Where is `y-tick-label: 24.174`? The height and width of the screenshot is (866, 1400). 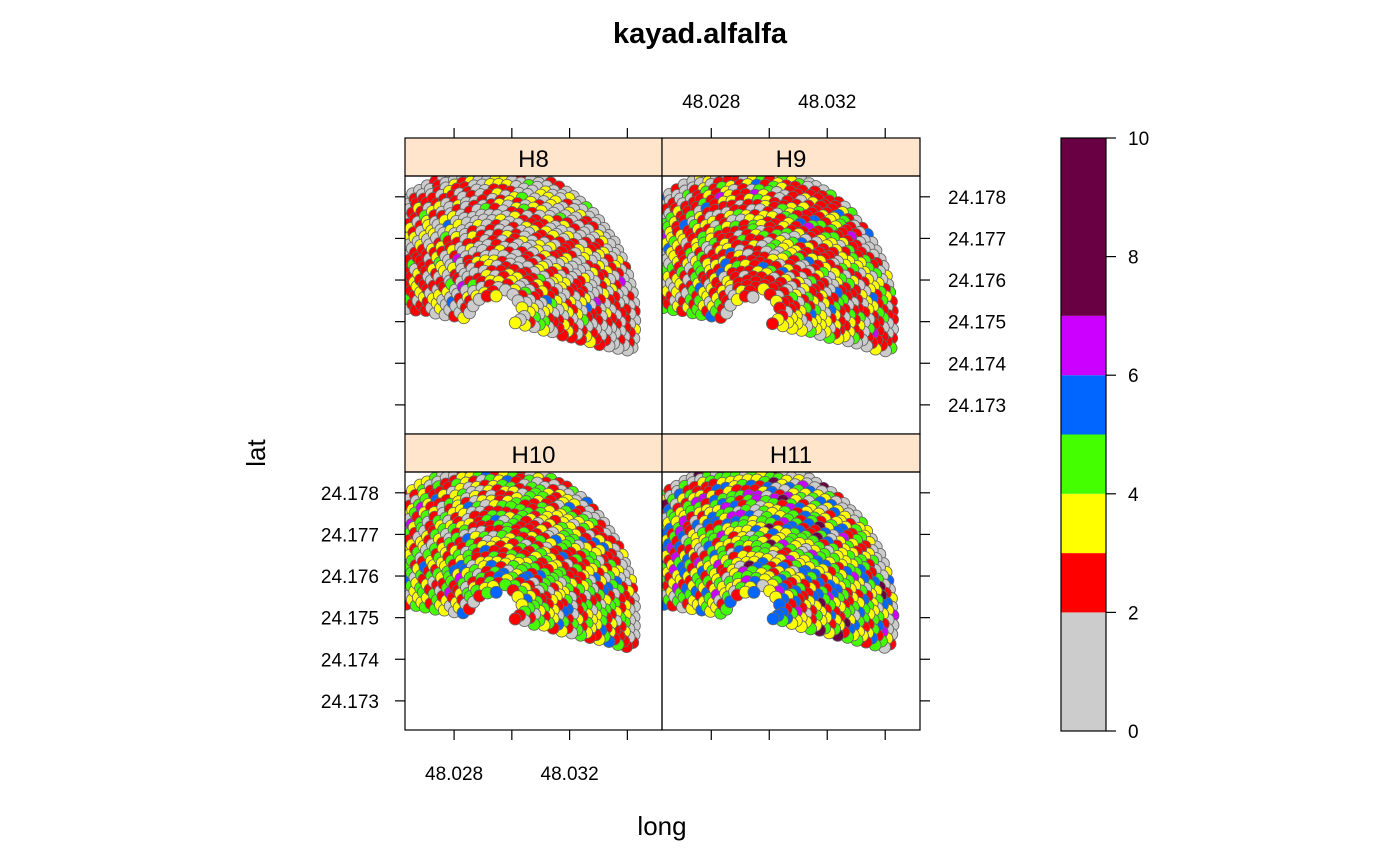
y-tick-label: 24.174 is located at coordinates (977, 364).